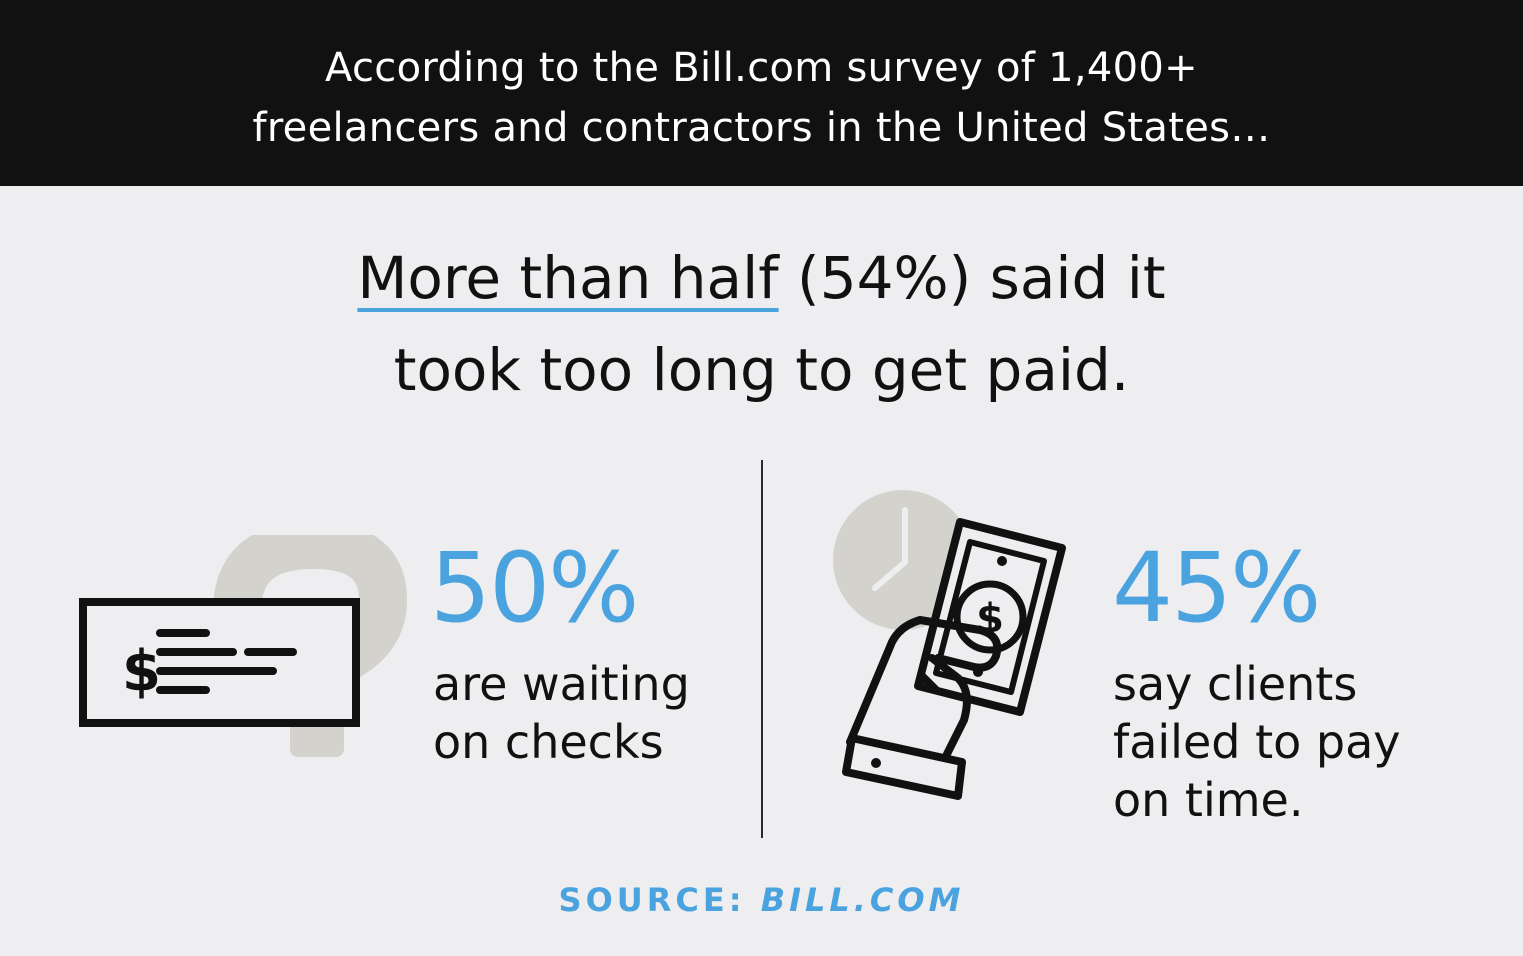  What do you see at coordinates (561, 713) in the screenshot?
I see `stat-caption-checks: are waiting on checks` at bounding box center [561, 713].